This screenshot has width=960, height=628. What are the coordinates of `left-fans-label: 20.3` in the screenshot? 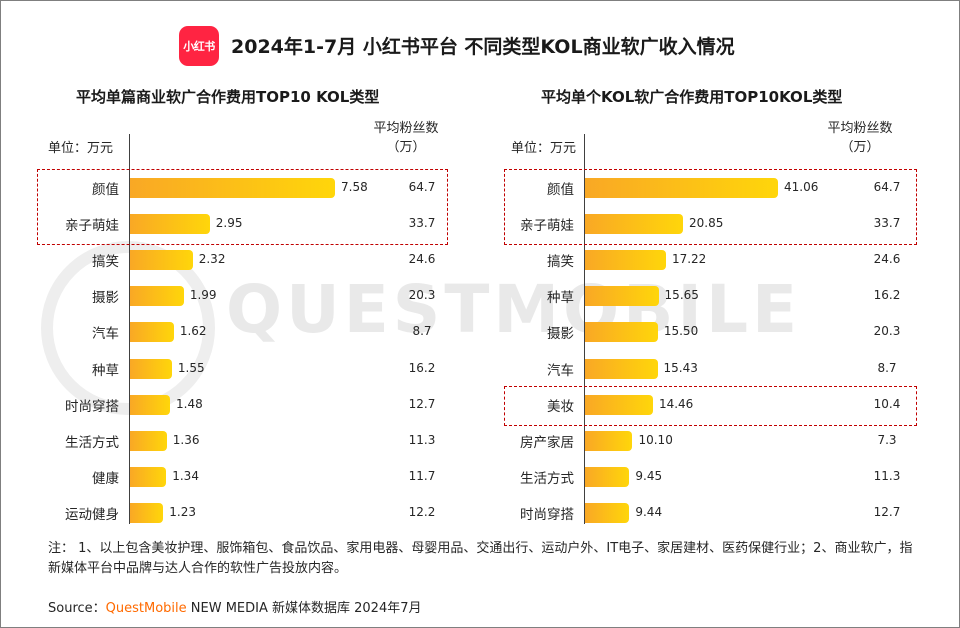 It's located at (422, 295).